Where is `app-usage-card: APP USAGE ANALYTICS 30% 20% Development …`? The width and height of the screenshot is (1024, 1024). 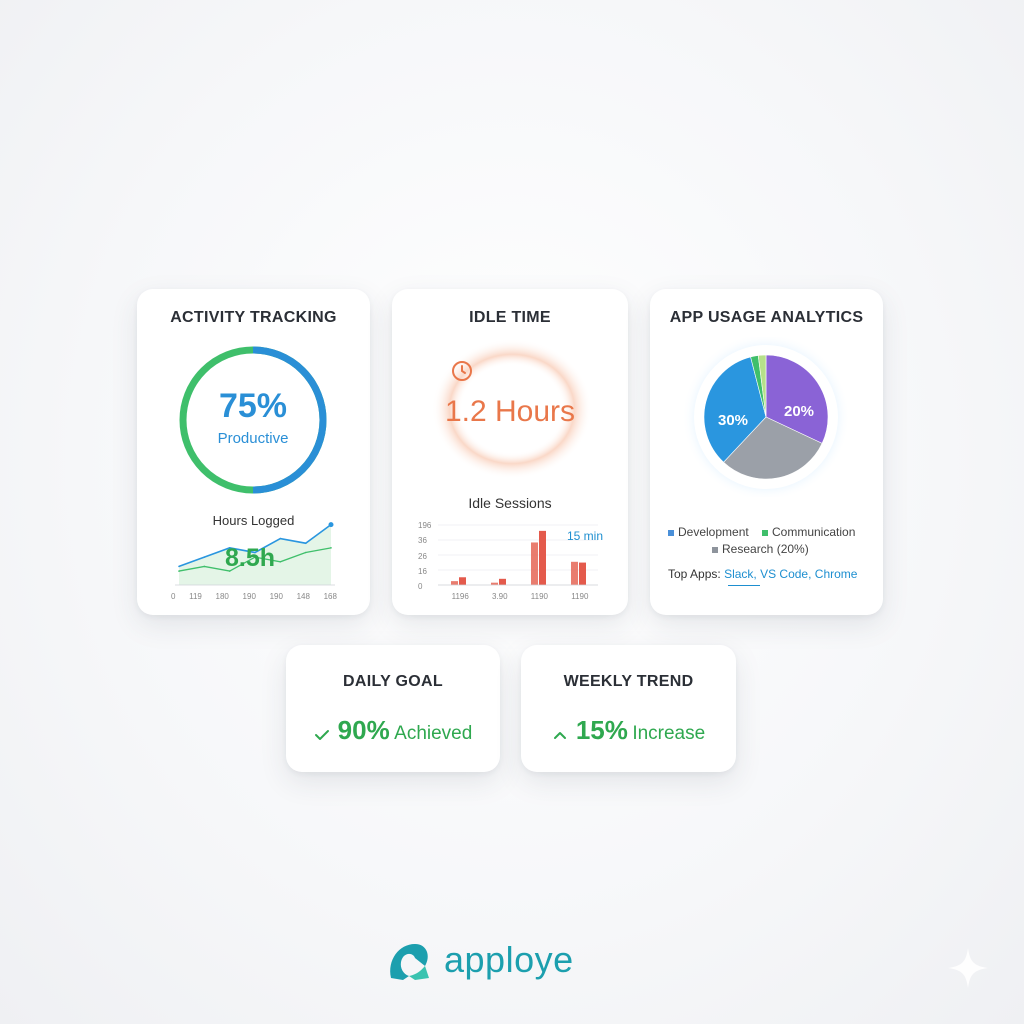 app-usage-card: APP USAGE ANALYTICS 30% 20% Development … is located at coordinates (766, 452).